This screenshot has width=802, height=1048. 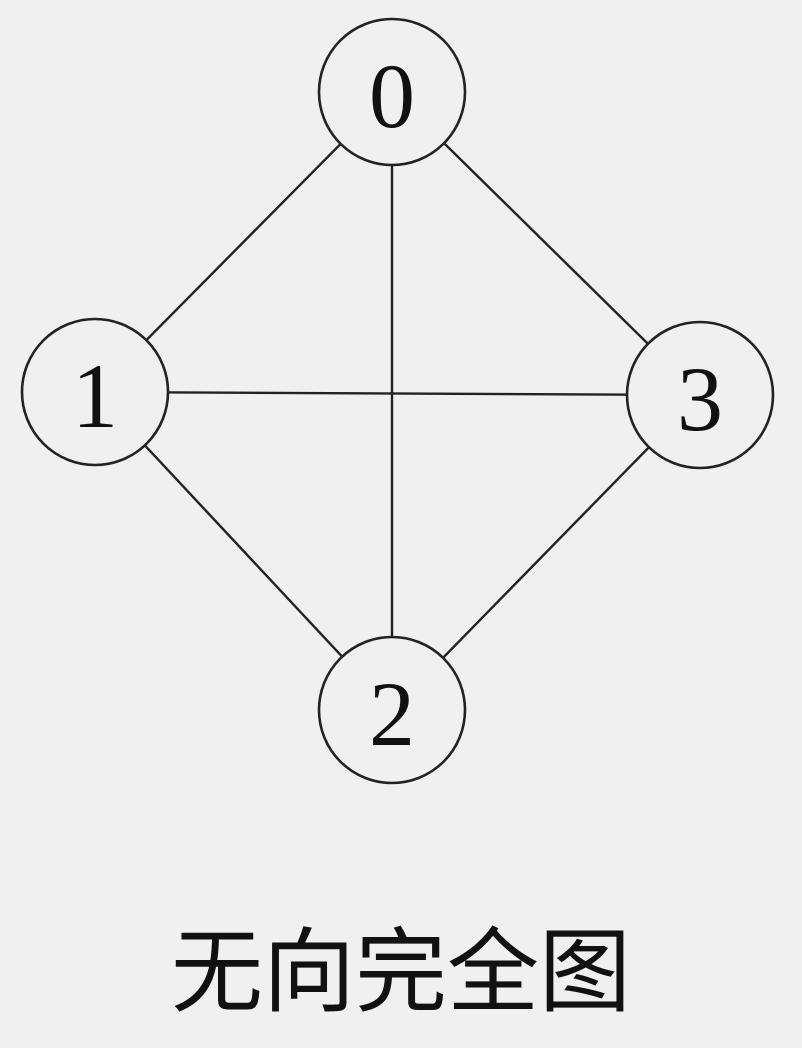 I want to click on node-label: 3, so click(x=700, y=399).